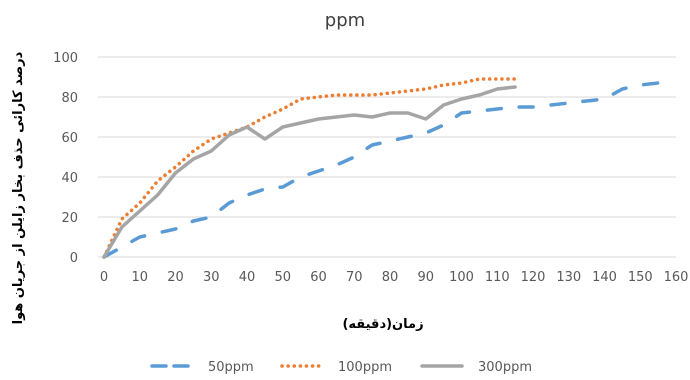 The width and height of the screenshot is (690, 380). I want to click on x-tick-label: 10, so click(139, 277).